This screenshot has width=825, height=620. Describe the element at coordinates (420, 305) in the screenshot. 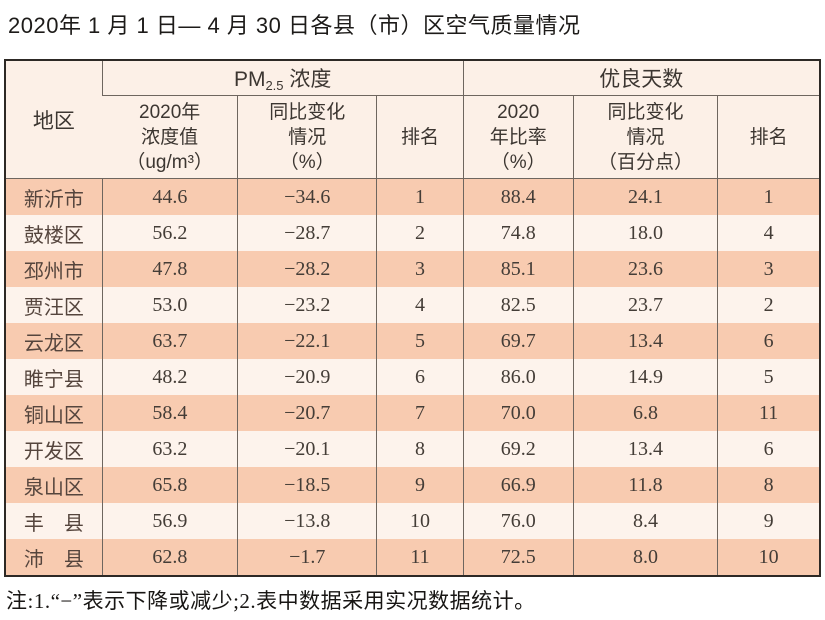

I see `pm-rank-cell: 4` at that location.